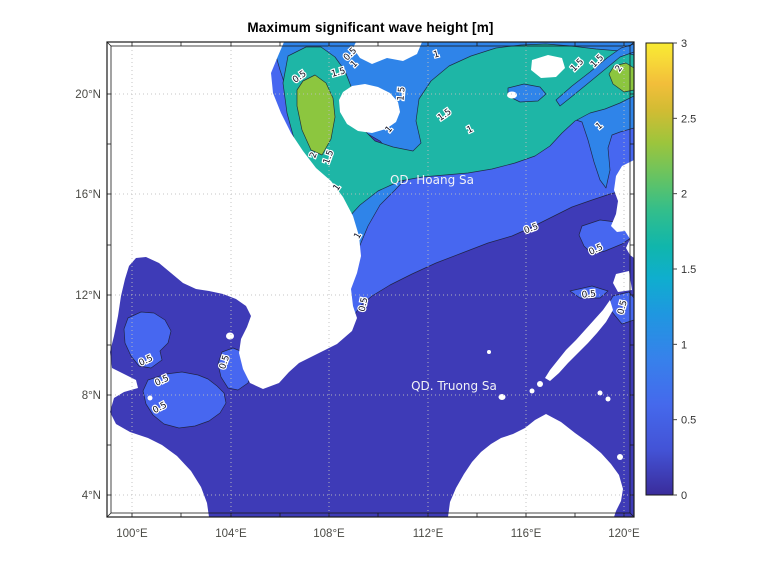 This screenshot has height=583, width=778. Describe the element at coordinates (370, 27) in the screenshot. I see `figure-title: Maximum significant wave height [m]` at that location.